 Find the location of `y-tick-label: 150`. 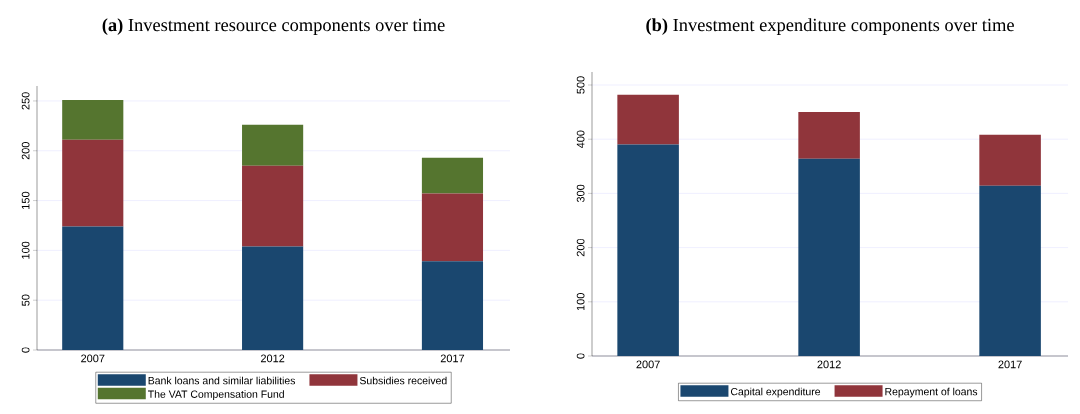

y-tick-label: 150 is located at coordinates (25, 200).